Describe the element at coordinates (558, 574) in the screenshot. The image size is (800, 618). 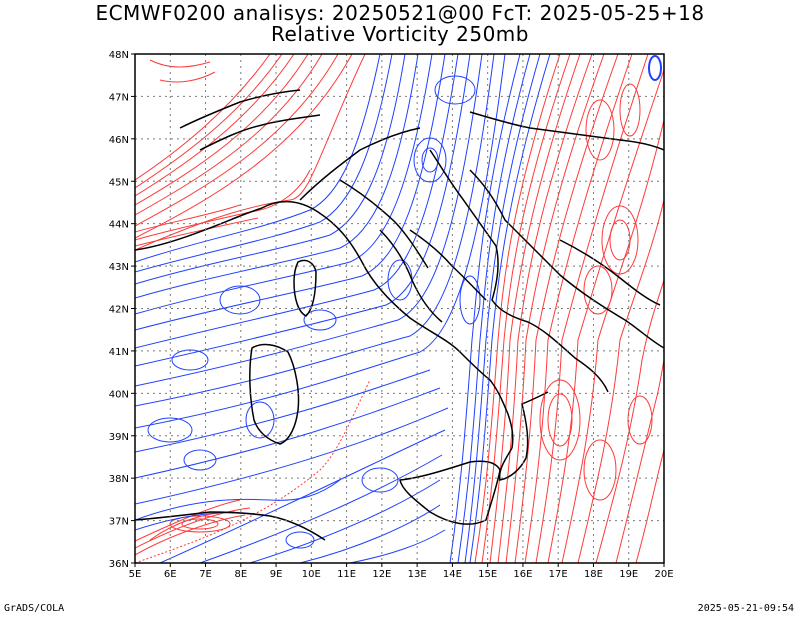
I see `lon-tick-label: 17E` at that location.